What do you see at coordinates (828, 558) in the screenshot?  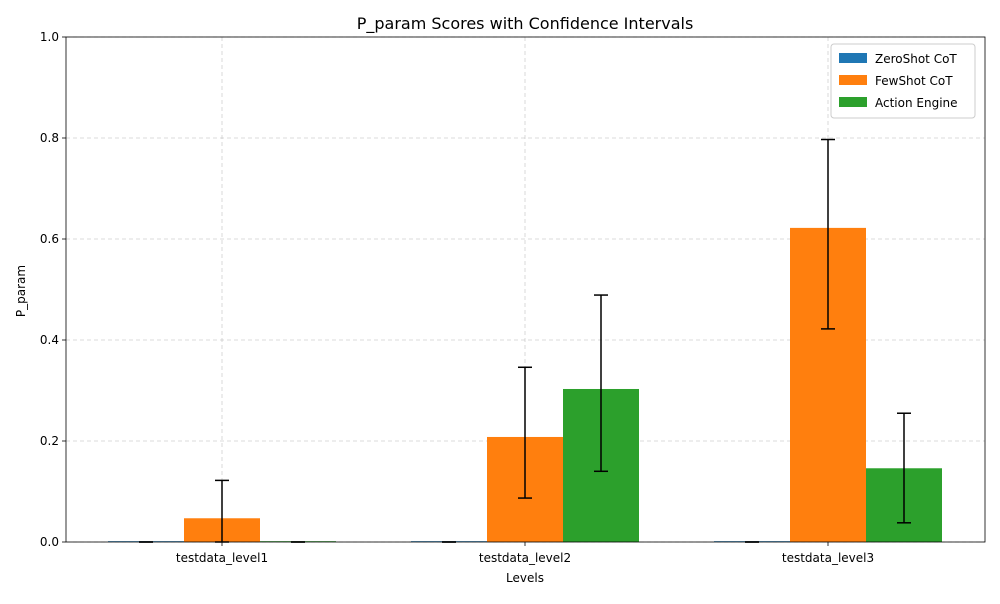 I see `x-tick-label: testdata_level3` at bounding box center [828, 558].